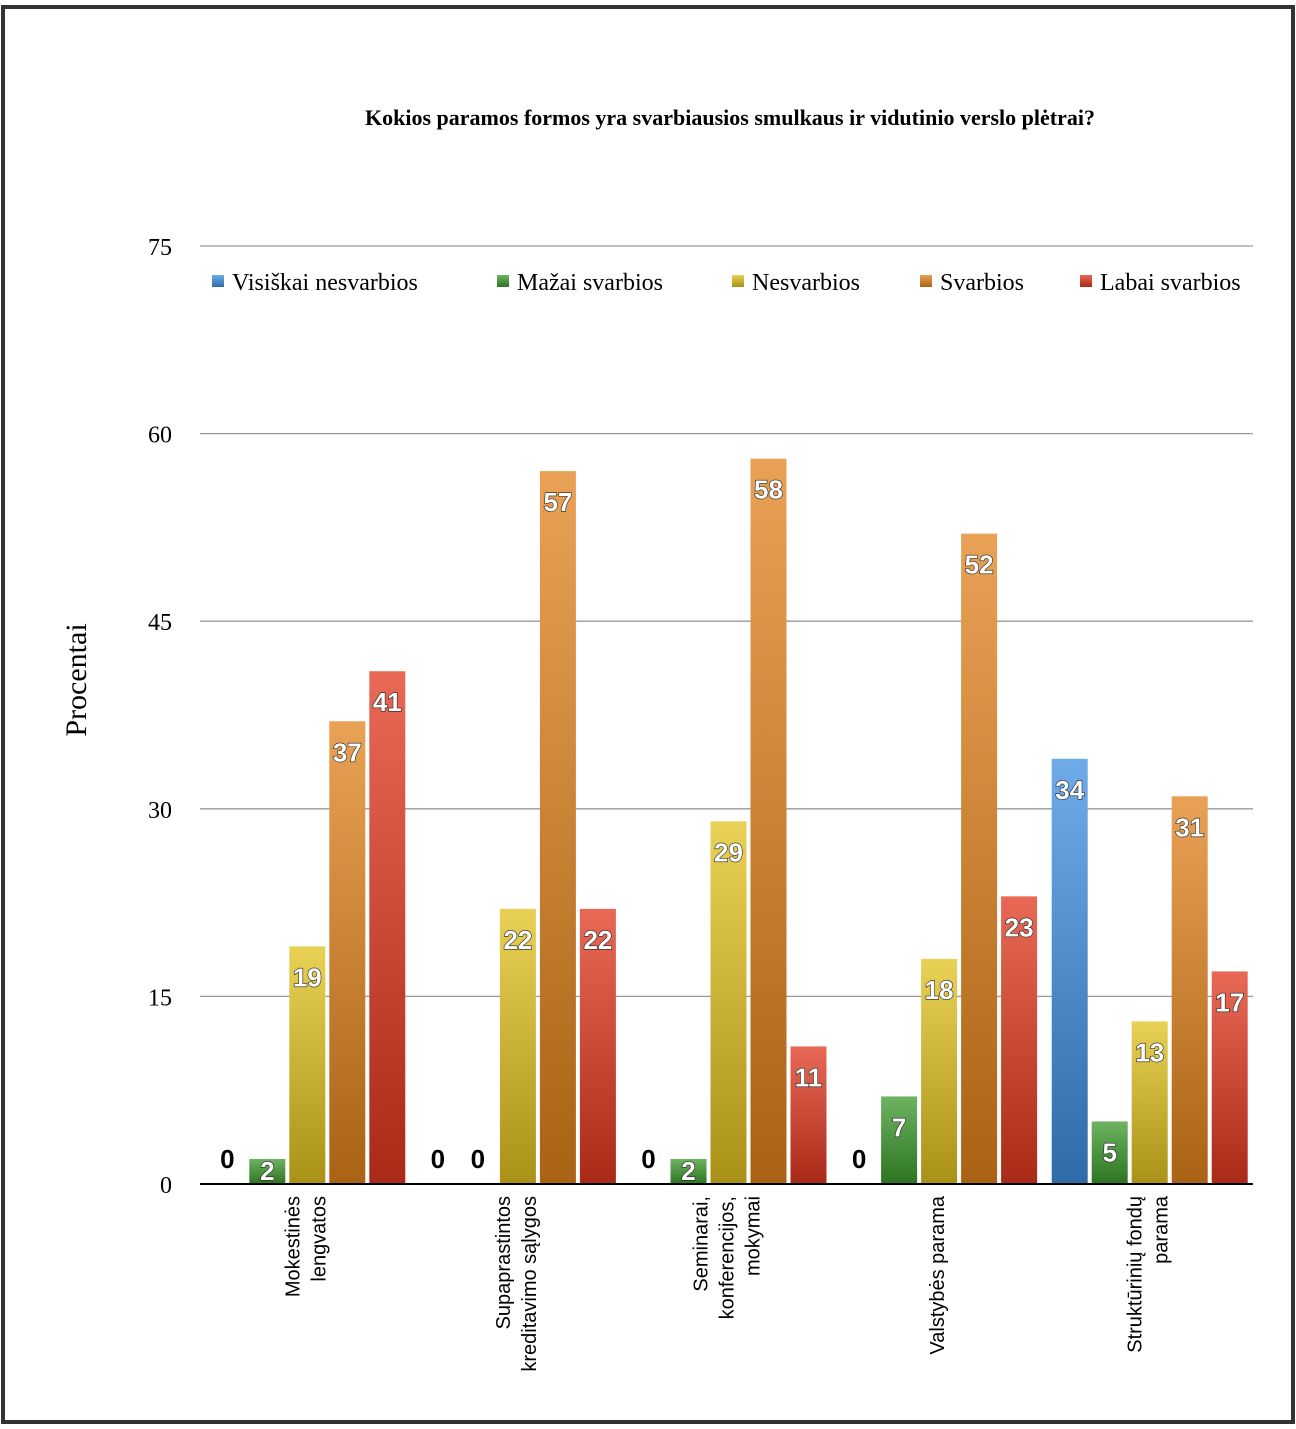  What do you see at coordinates (938, 1274) in the screenshot?
I see `x-tick-label: Valstybės parama` at bounding box center [938, 1274].